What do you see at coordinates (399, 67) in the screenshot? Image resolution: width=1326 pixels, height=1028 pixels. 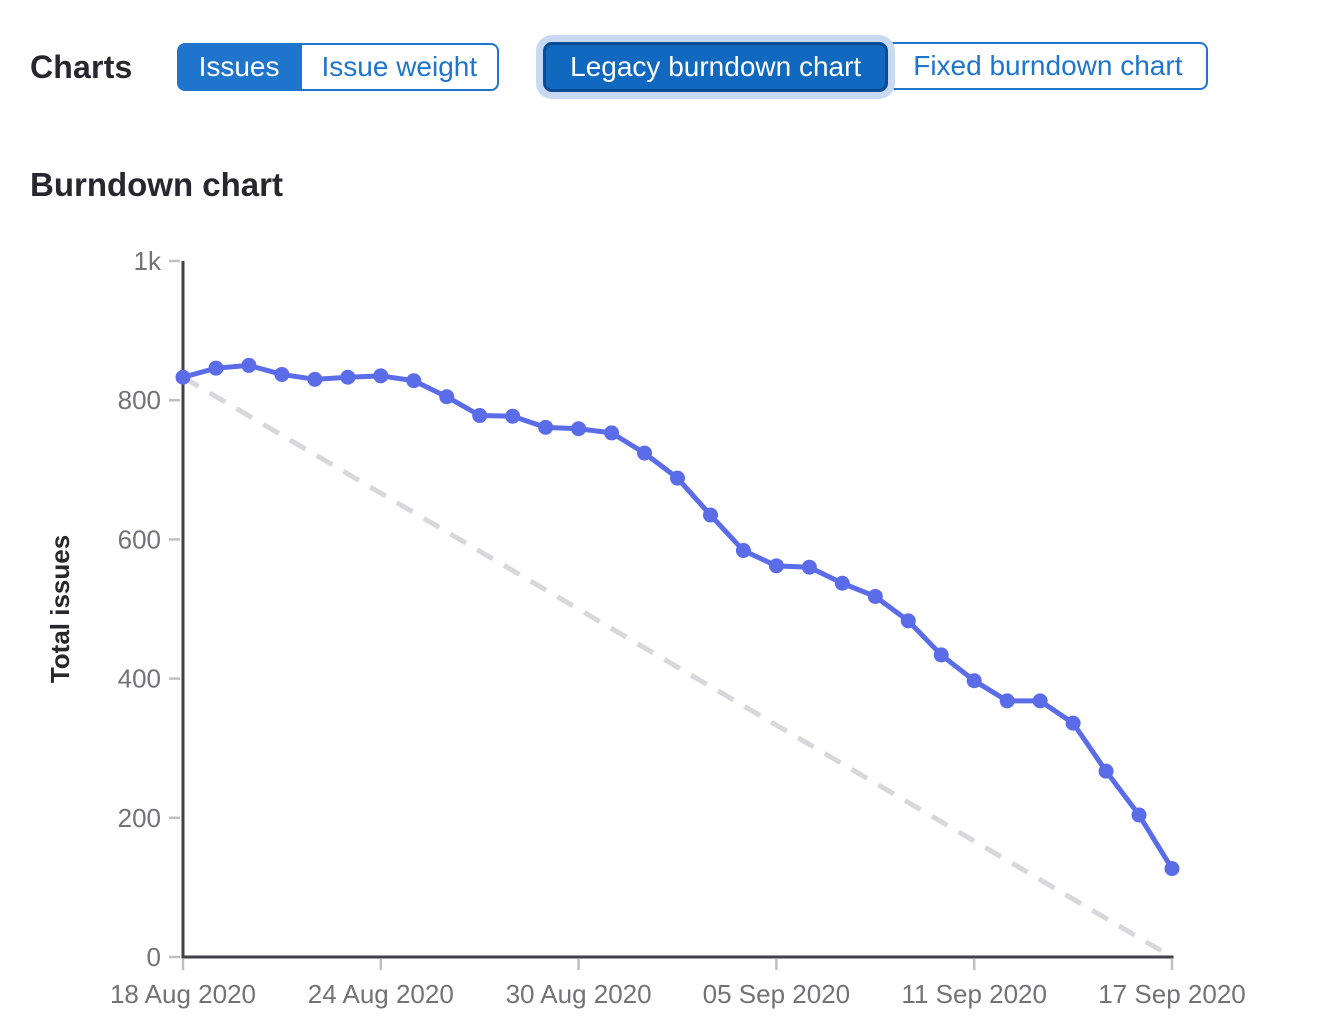 I see `issue-weight-toggle-button: Issue weight` at bounding box center [399, 67].